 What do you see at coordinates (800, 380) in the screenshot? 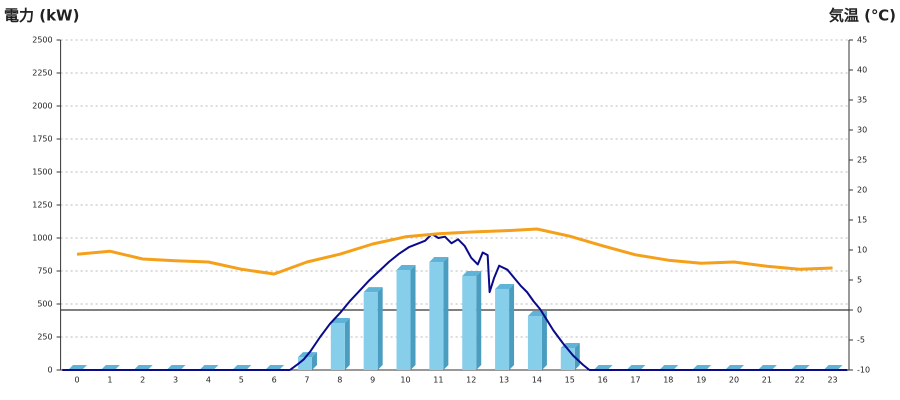
I see `x-tick-label: 22` at bounding box center [800, 380].